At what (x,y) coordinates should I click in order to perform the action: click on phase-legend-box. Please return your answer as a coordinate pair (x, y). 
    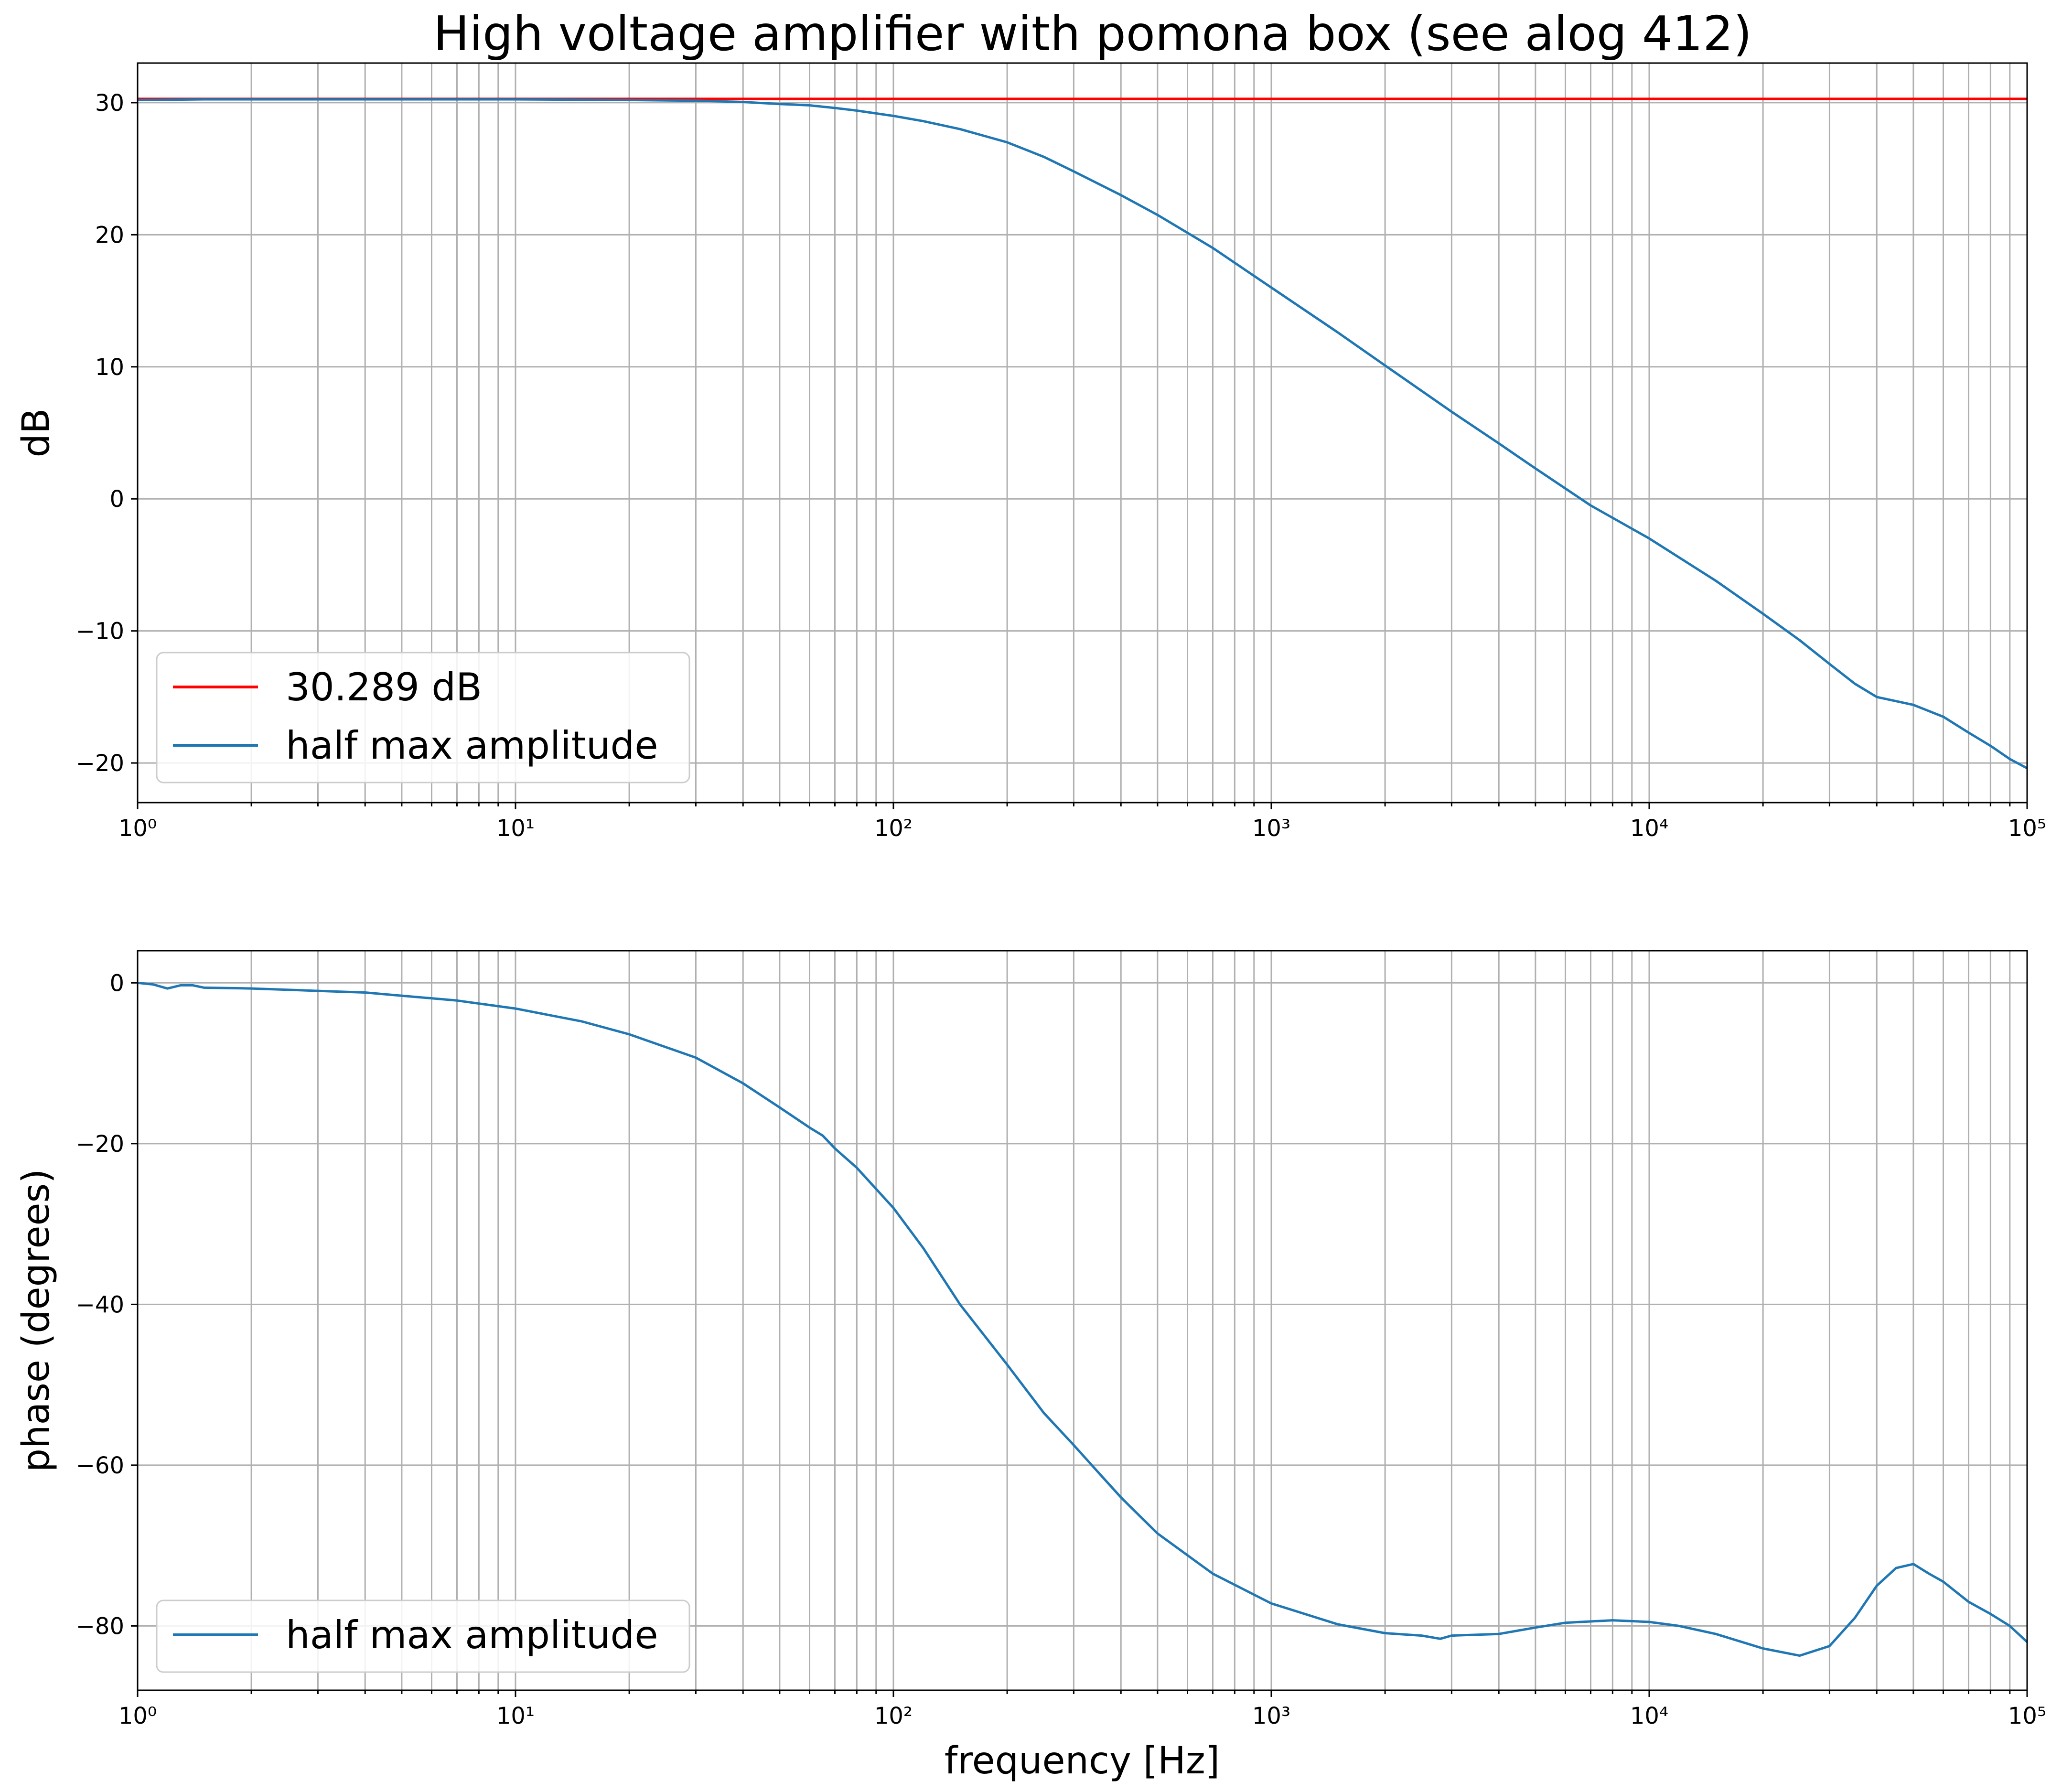
    Looking at the image, I should click on (423, 1636).